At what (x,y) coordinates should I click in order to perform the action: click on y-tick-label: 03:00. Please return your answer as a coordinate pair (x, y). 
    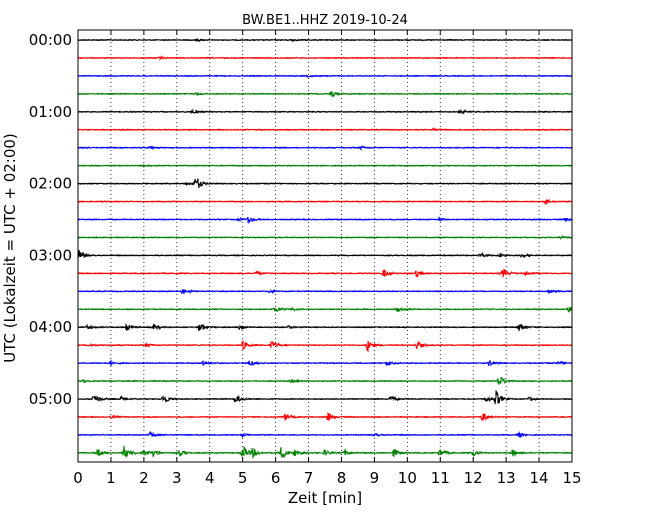
    Looking at the image, I should click on (50, 255).